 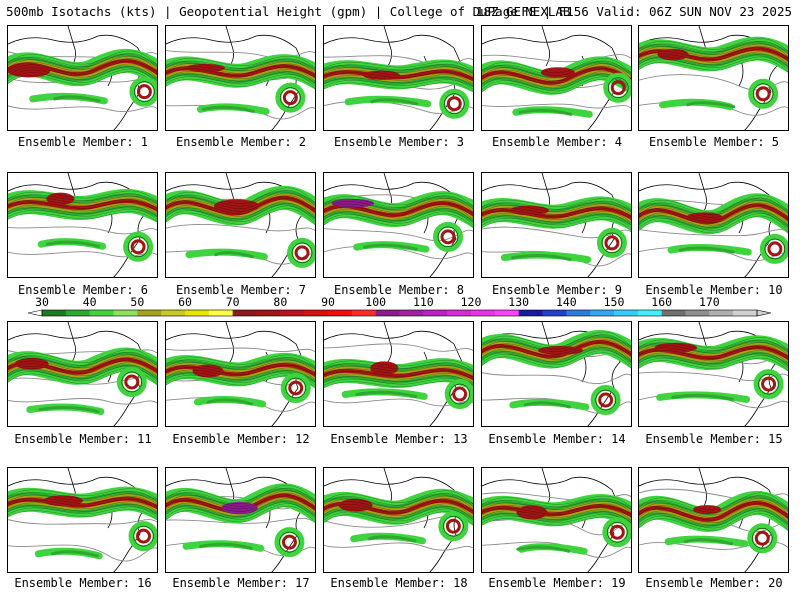 I want to click on legend-left-arrow, so click(x=35, y=313).